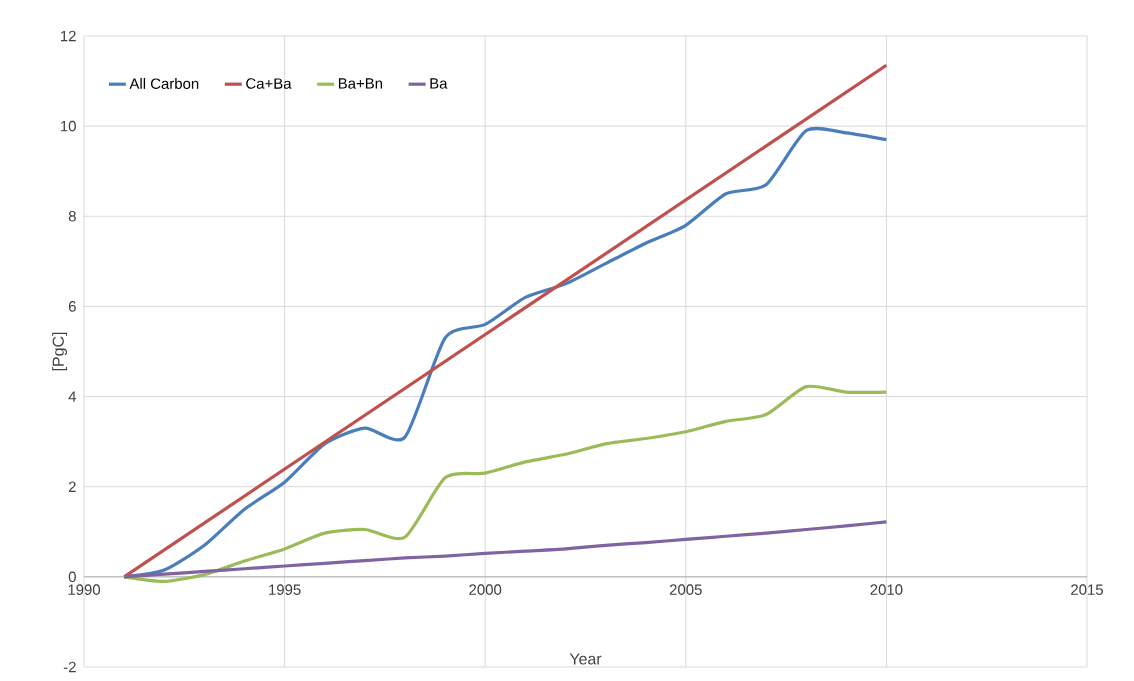 This screenshot has height=681, width=1134. What do you see at coordinates (269, 83) in the screenshot?
I see `legend-label: Ca+Ba` at bounding box center [269, 83].